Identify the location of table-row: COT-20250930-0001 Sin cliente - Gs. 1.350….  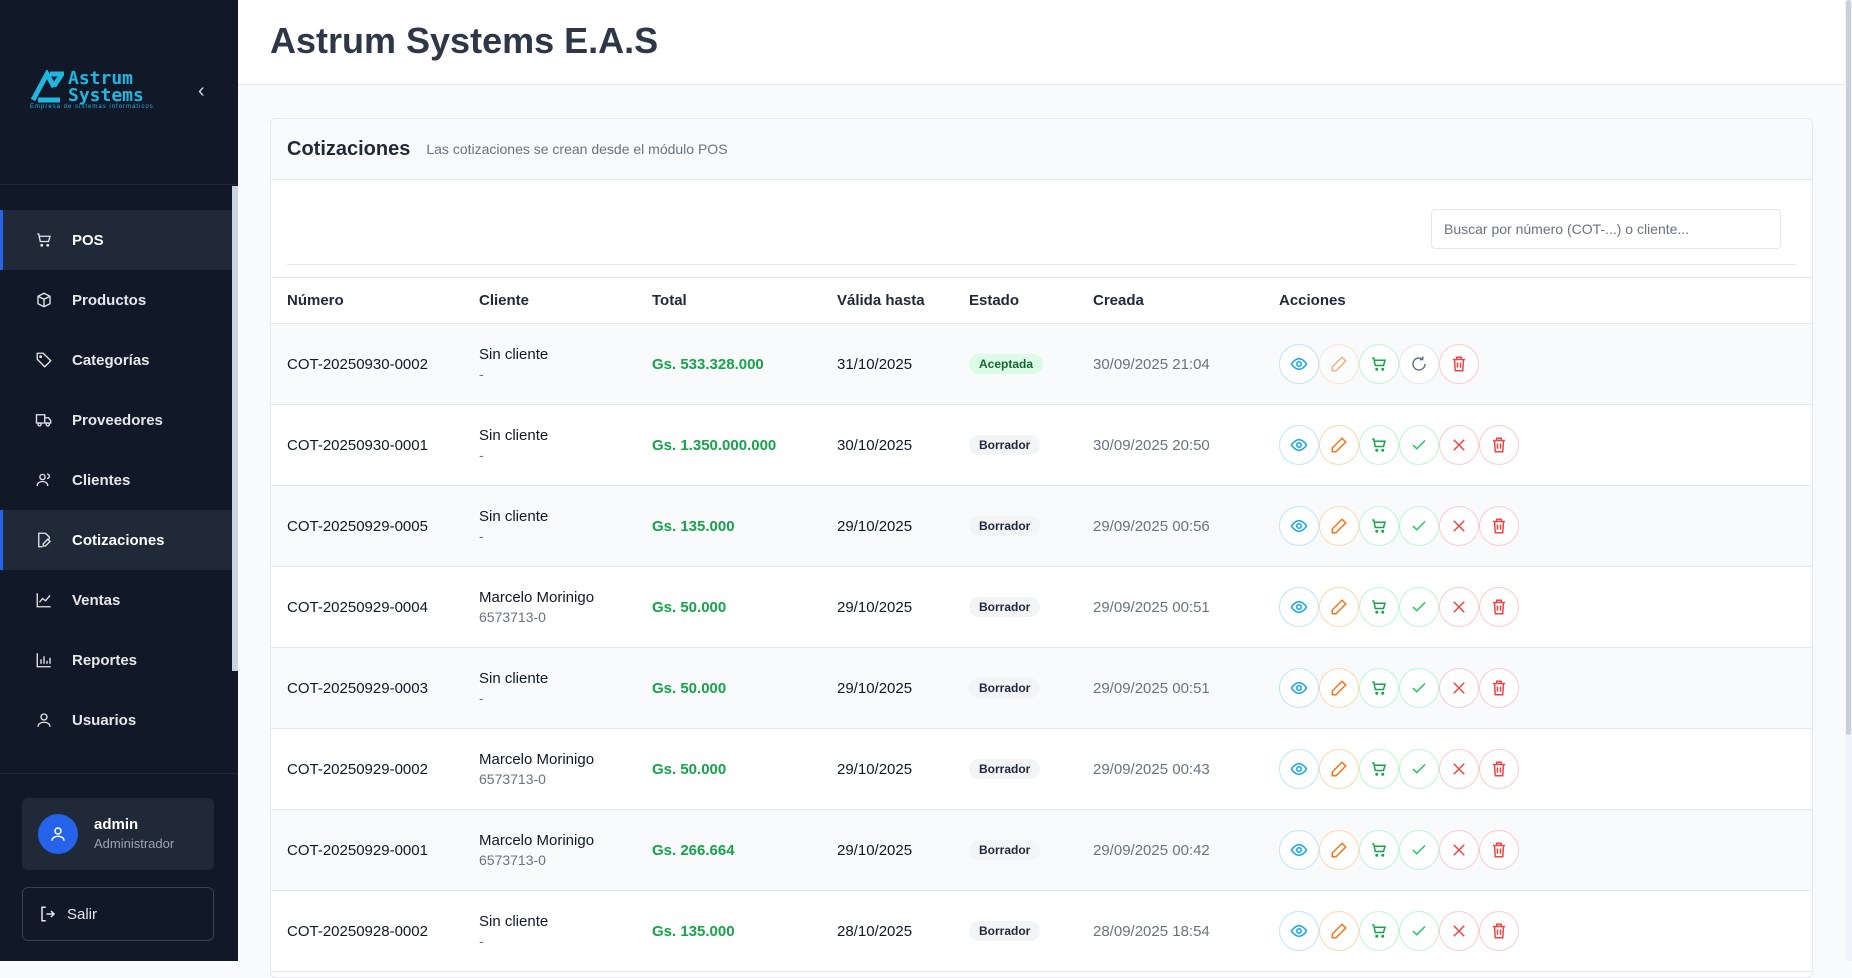
(1041, 445).